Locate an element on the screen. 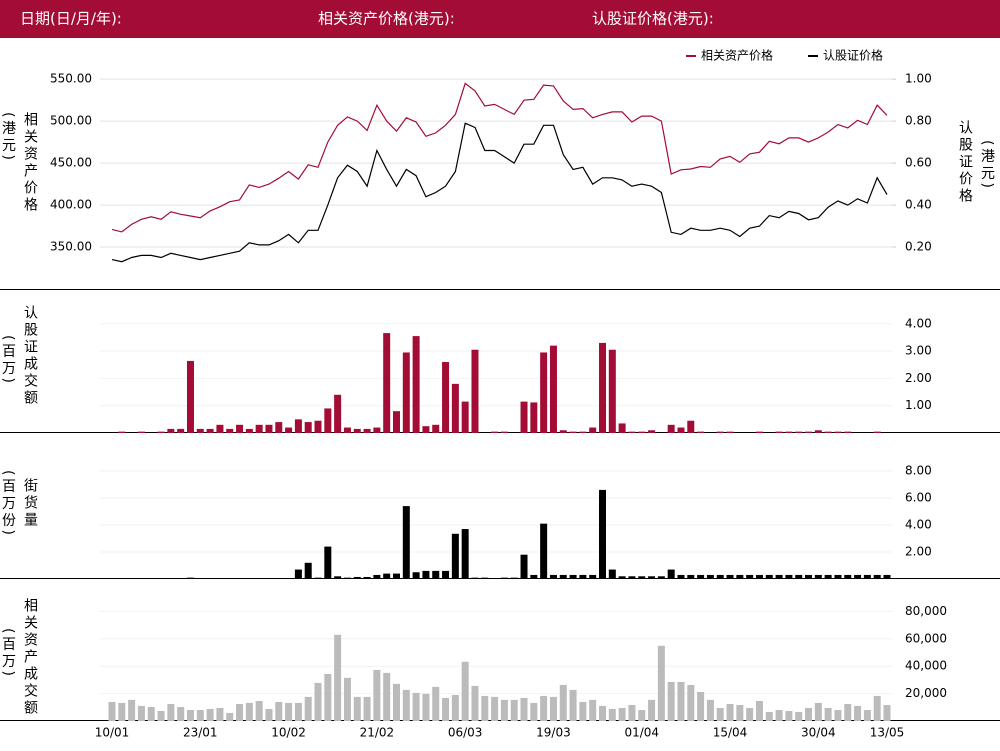 This screenshot has height=751, width=1000. y-tick-label: 400.00 is located at coordinates (71, 205).